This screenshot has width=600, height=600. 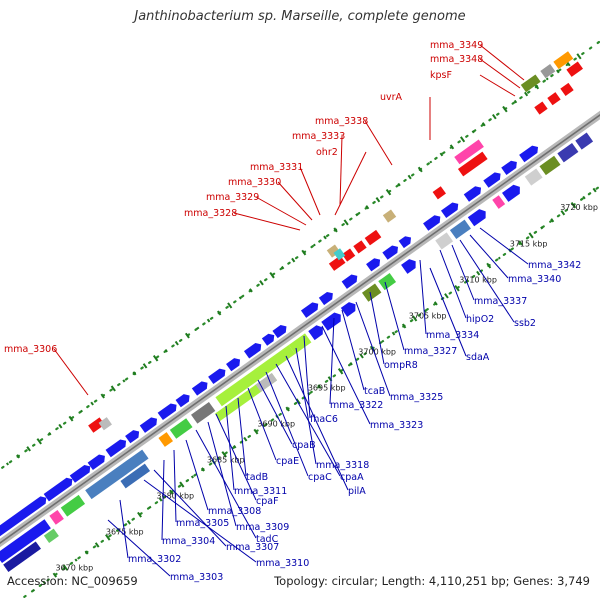 What do you see at coordinates (202, 523) in the screenshot?
I see `lower-feature-label: mma_3305` at bounding box center [202, 523].